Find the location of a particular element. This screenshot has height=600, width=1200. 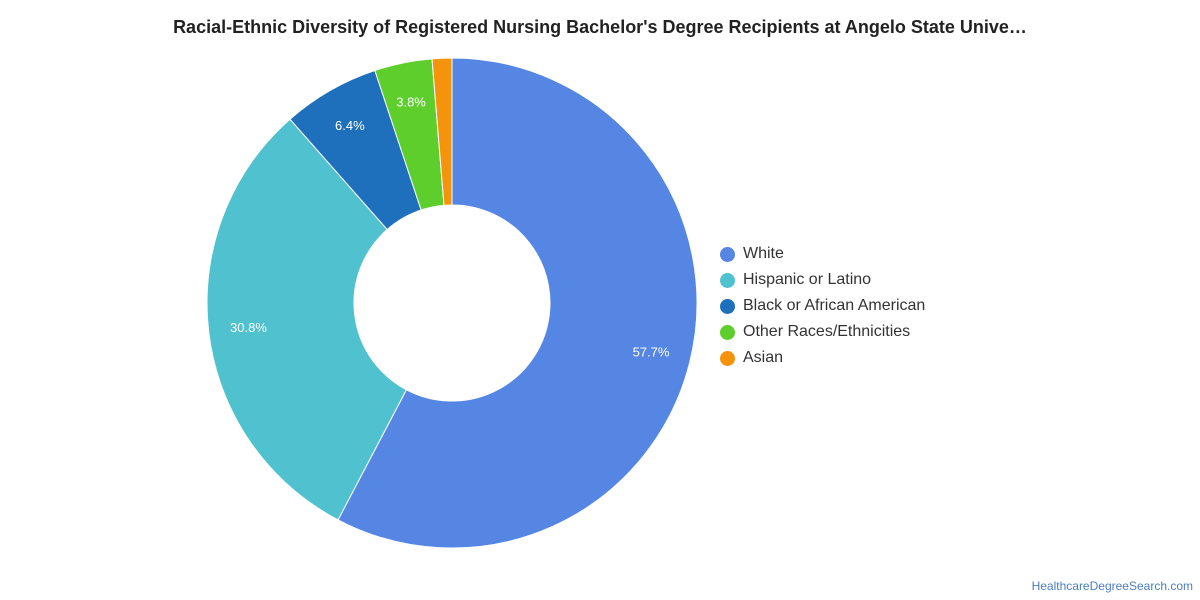

legend-label: Other Races/Ethnicities is located at coordinates (827, 331).